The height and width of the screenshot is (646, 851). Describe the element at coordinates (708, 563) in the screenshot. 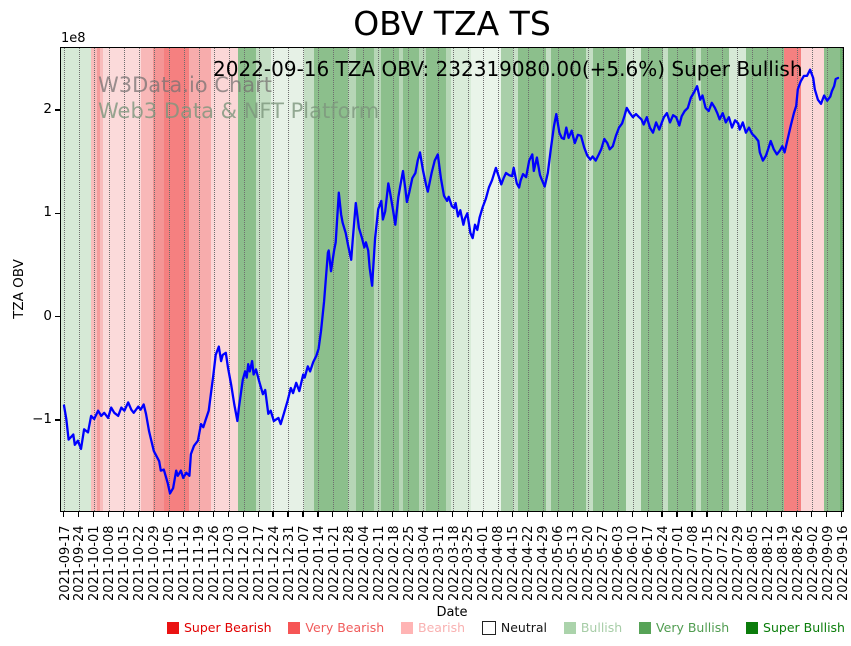

I see `x-tick-label: 2022-07-15` at that location.